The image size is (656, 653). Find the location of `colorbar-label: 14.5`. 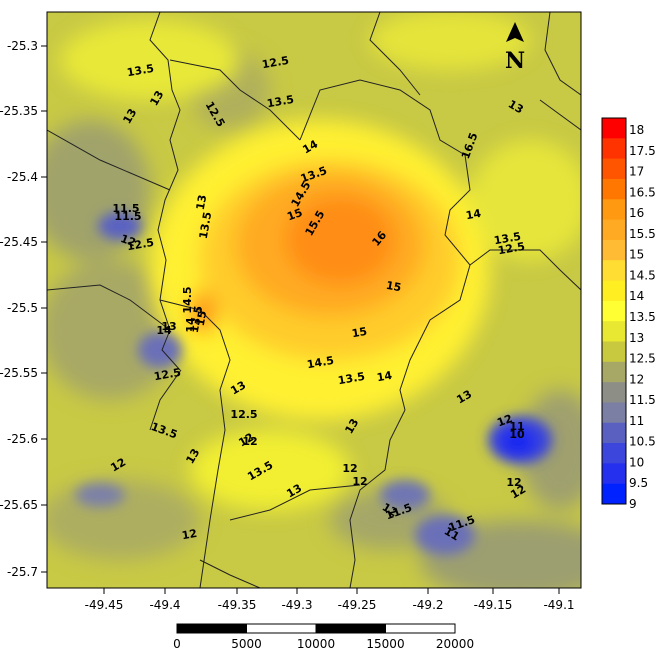

colorbar-label: 14.5 is located at coordinates (642, 275).